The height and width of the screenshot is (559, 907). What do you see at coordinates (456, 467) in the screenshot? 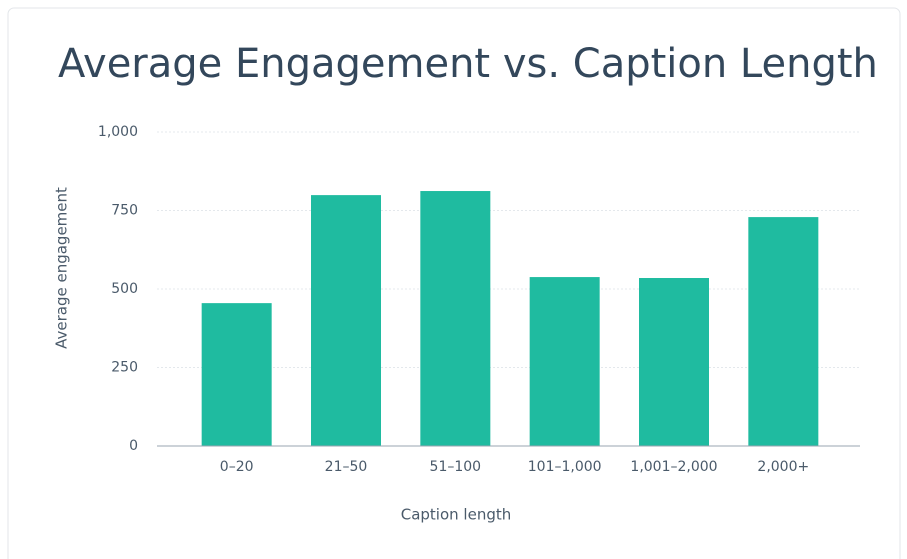
I see `x-tick-label: 51–100` at bounding box center [456, 467].